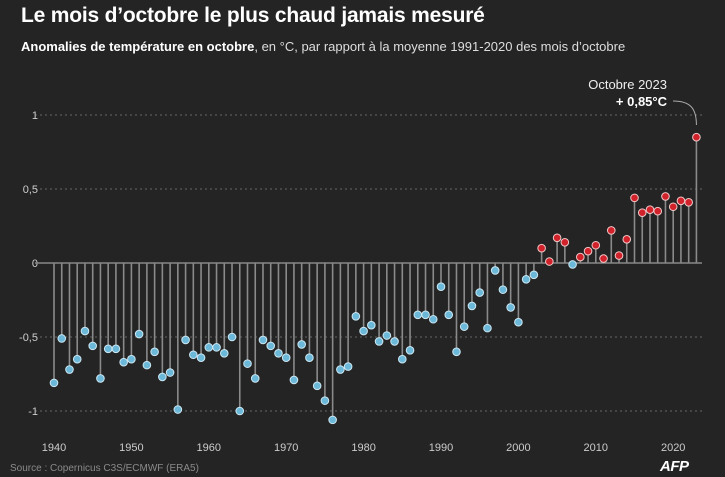 The width and height of the screenshot is (725, 477). What do you see at coordinates (33, 412) in the screenshot?
I see `y-tick-label: -1` at bounding box center [33, 412].